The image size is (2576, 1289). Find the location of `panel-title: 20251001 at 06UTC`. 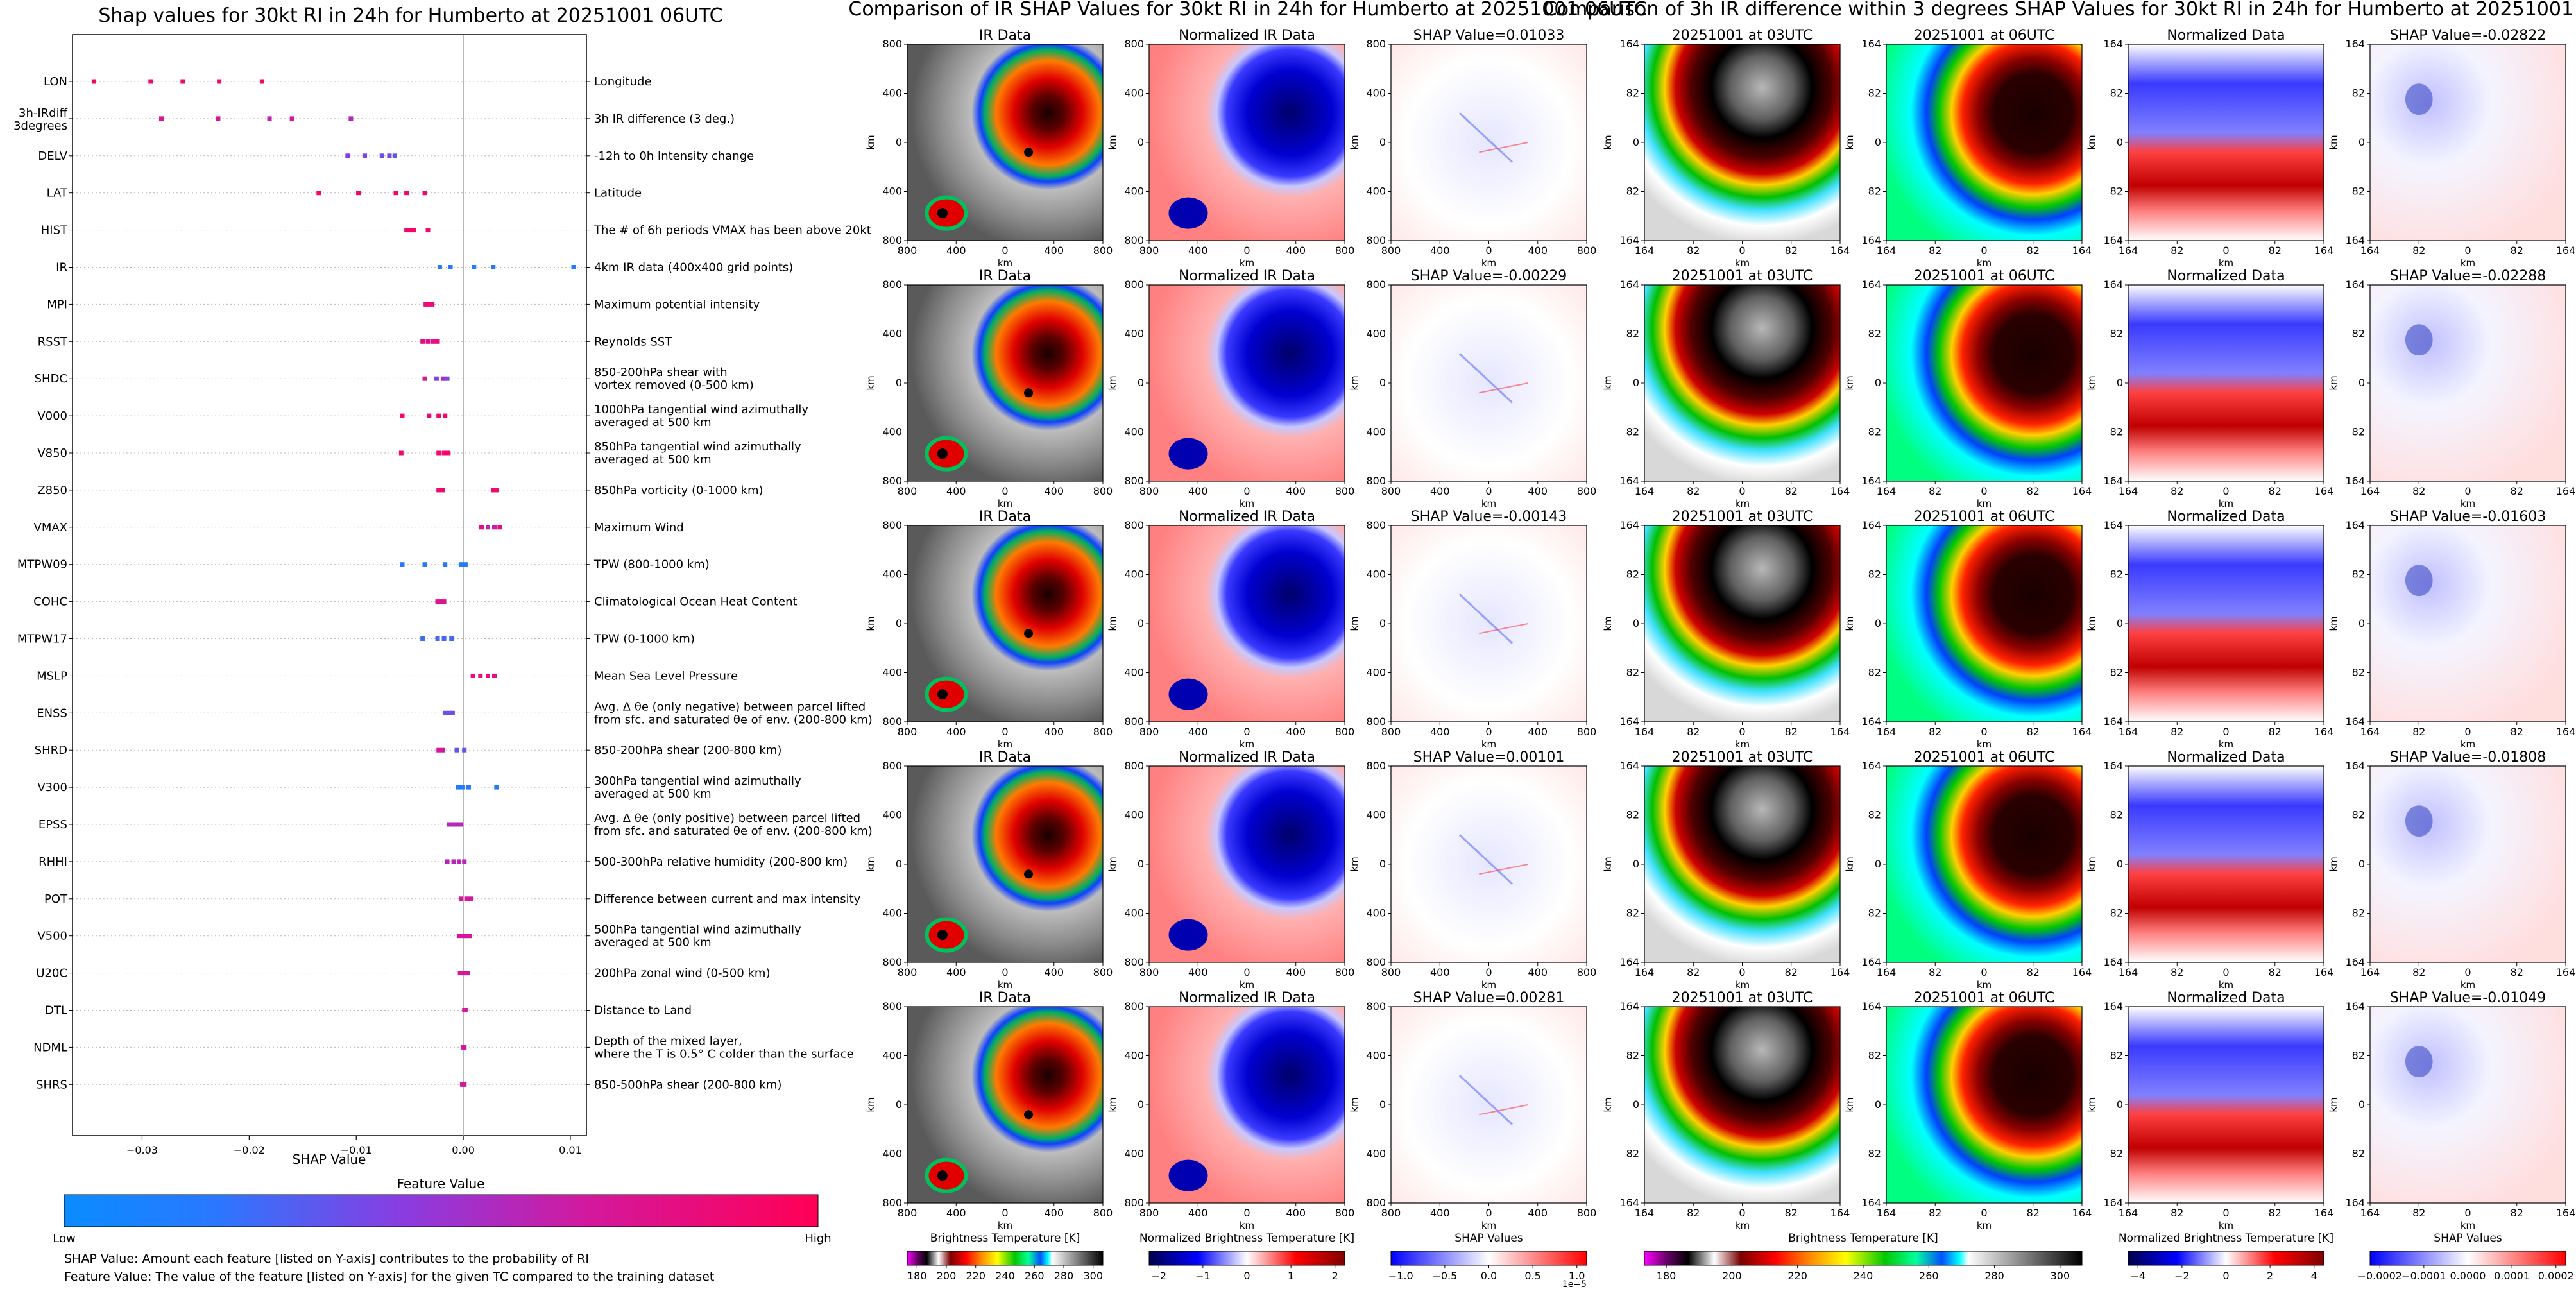

panel-title: 20251001 at 06UTC is located at coordinates (1984, 757).